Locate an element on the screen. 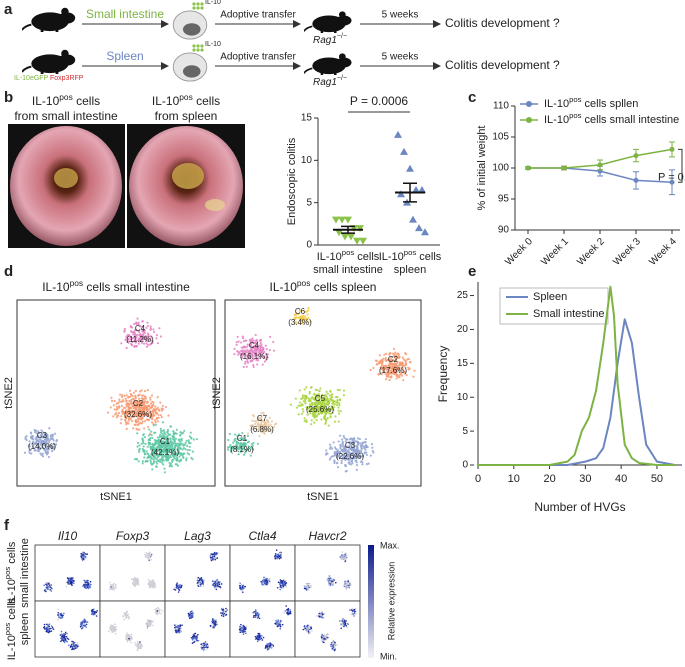  x-tick-label: IL-10pos cells is located at coordinates (410, 255).